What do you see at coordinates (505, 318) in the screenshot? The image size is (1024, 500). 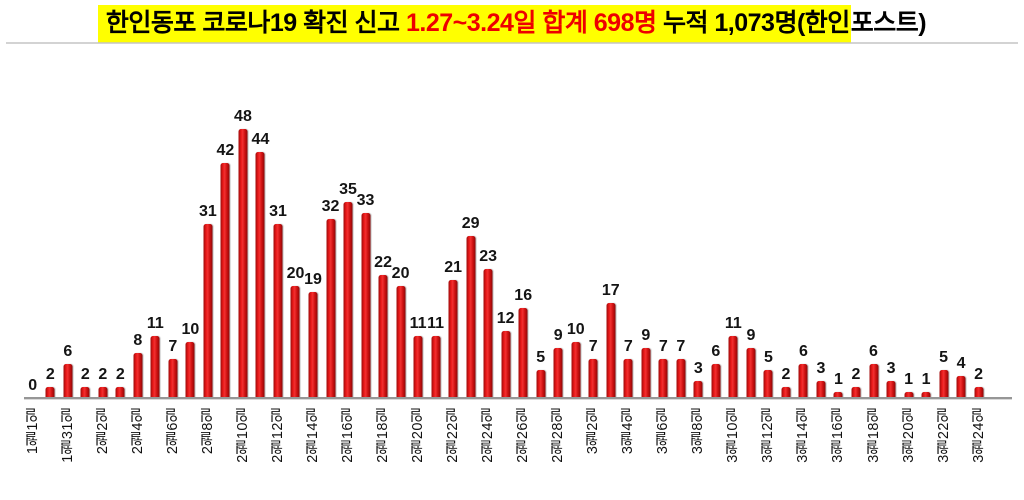 I see `bar-value-label: 12` at bounding box center [505, 318].